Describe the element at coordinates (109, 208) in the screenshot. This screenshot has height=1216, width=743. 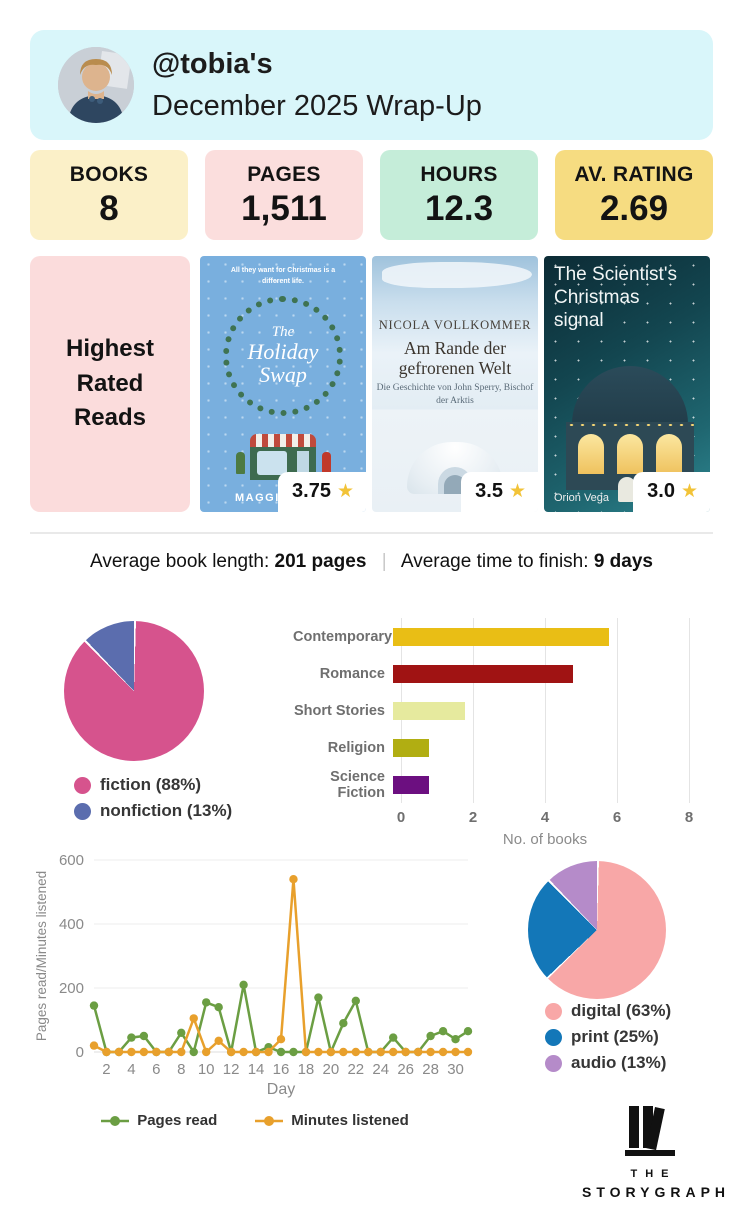
I see `stat-value: 8` at that location.